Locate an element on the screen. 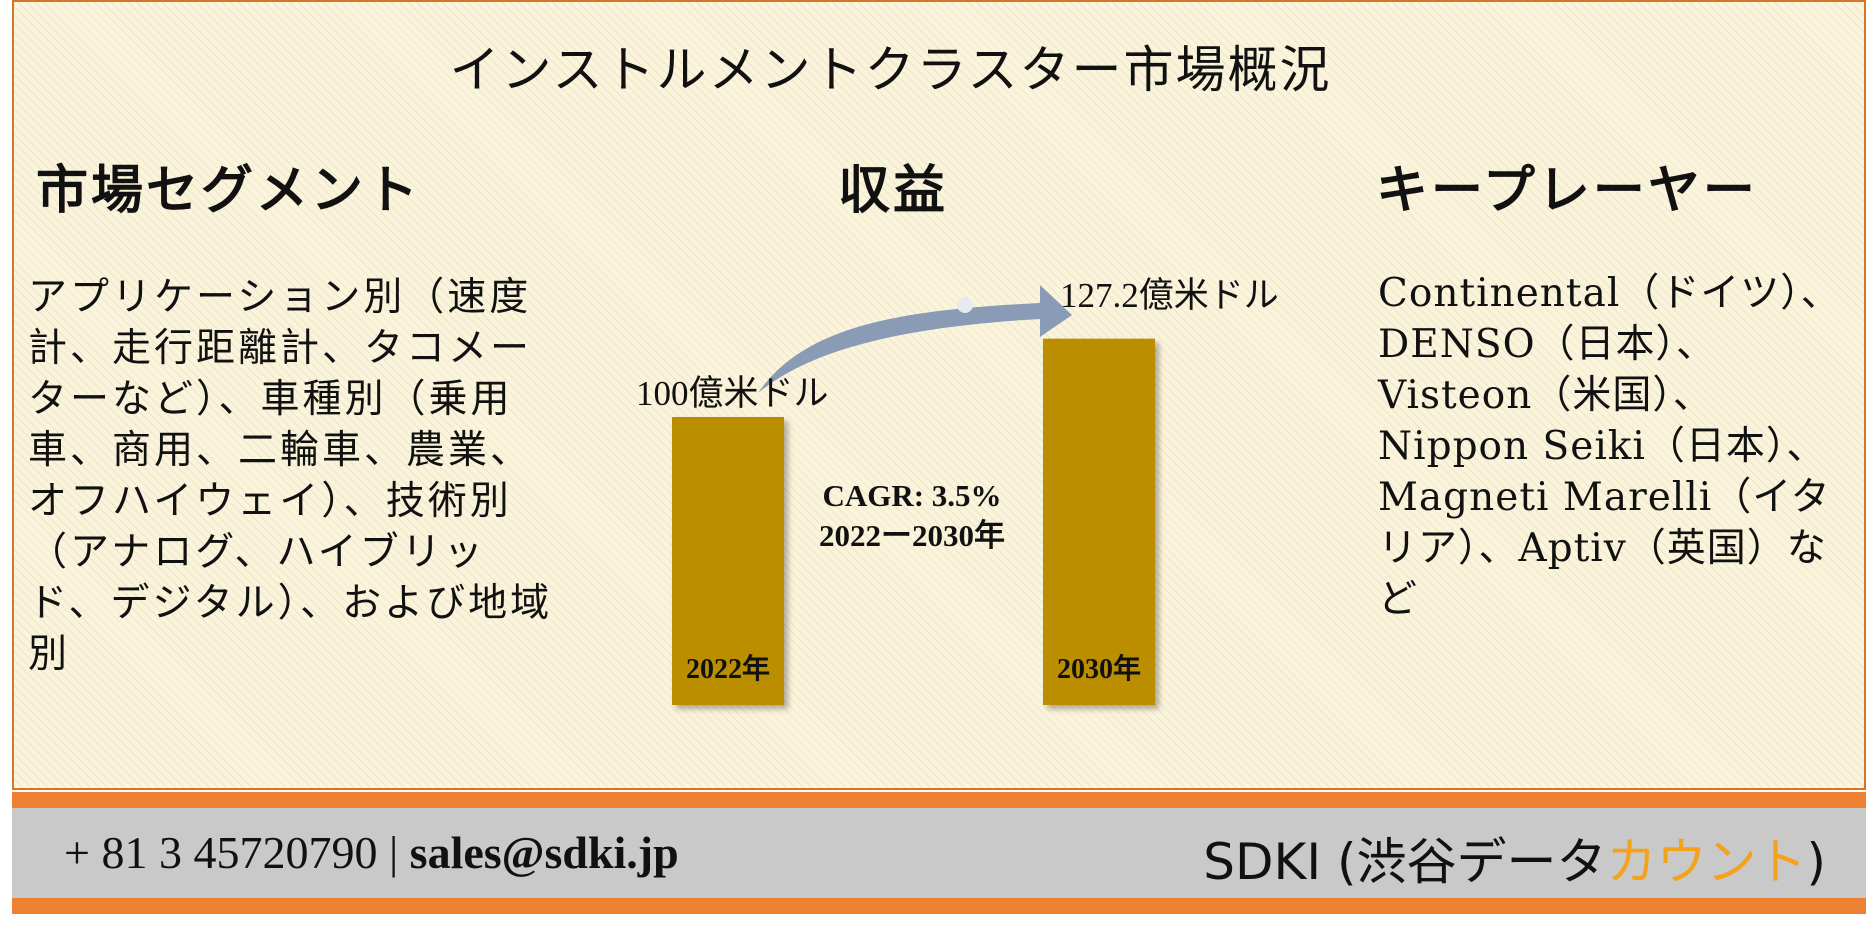 This screenshot has height=926, width=1871. email-link: sales@sdki.jp is located at coordinates (544, 852).